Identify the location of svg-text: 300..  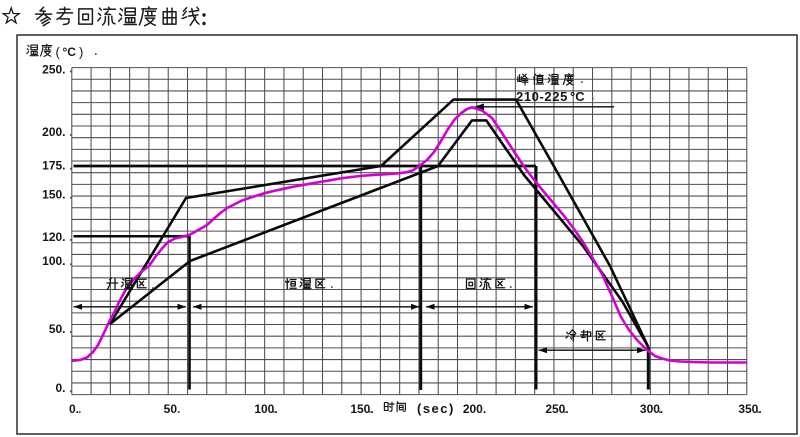
(651, 409).